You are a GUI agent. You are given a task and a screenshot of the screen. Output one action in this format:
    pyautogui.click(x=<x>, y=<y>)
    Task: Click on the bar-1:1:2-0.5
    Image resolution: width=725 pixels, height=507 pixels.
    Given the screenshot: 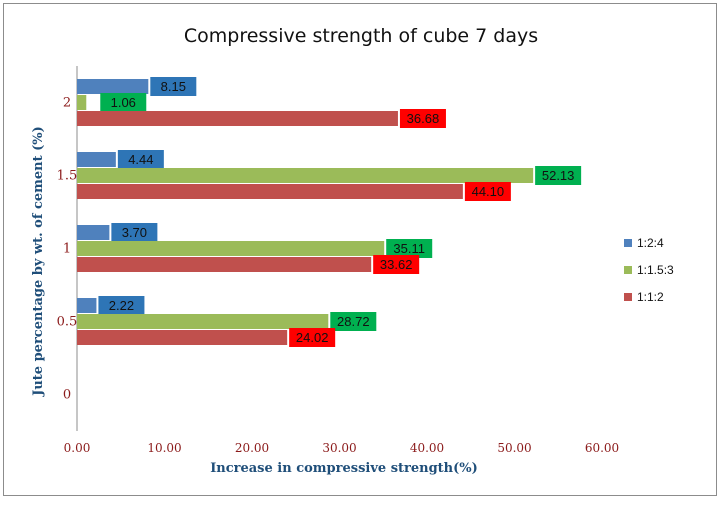 What is the action you would take?
    pyautogui.click(x=182, y=337)
    